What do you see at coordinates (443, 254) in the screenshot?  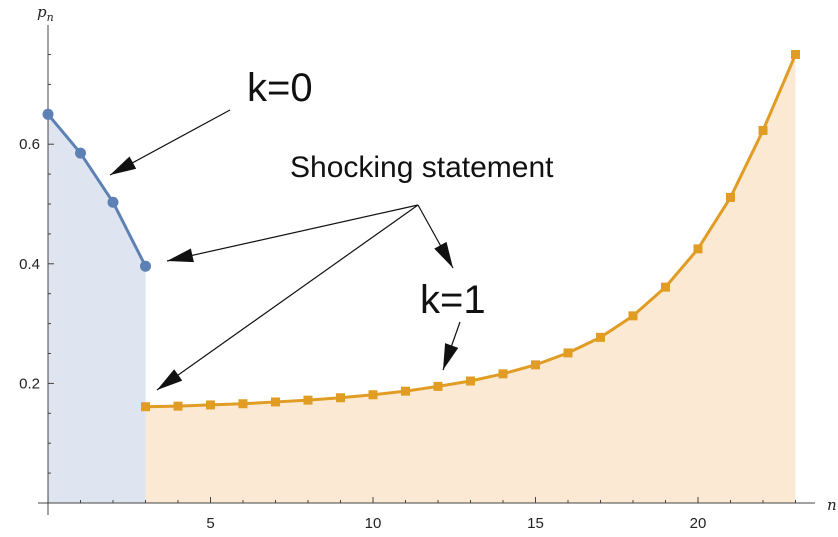 I see `arrow-statement-k1-label-head` at bounding box center [443, 254].